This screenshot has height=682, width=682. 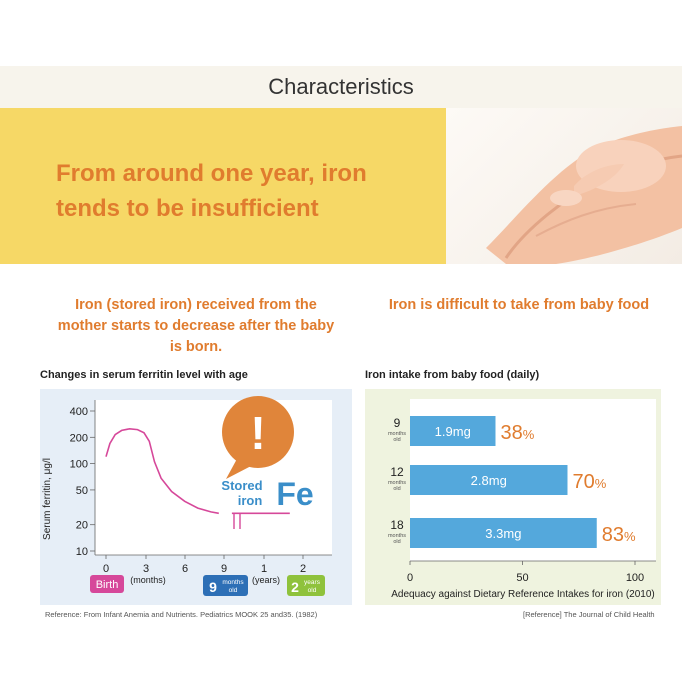 What do you see at coordinates (312, 582) in the screenshot?
I see `two-years-unit1: years` at bounding box center [312, 582].